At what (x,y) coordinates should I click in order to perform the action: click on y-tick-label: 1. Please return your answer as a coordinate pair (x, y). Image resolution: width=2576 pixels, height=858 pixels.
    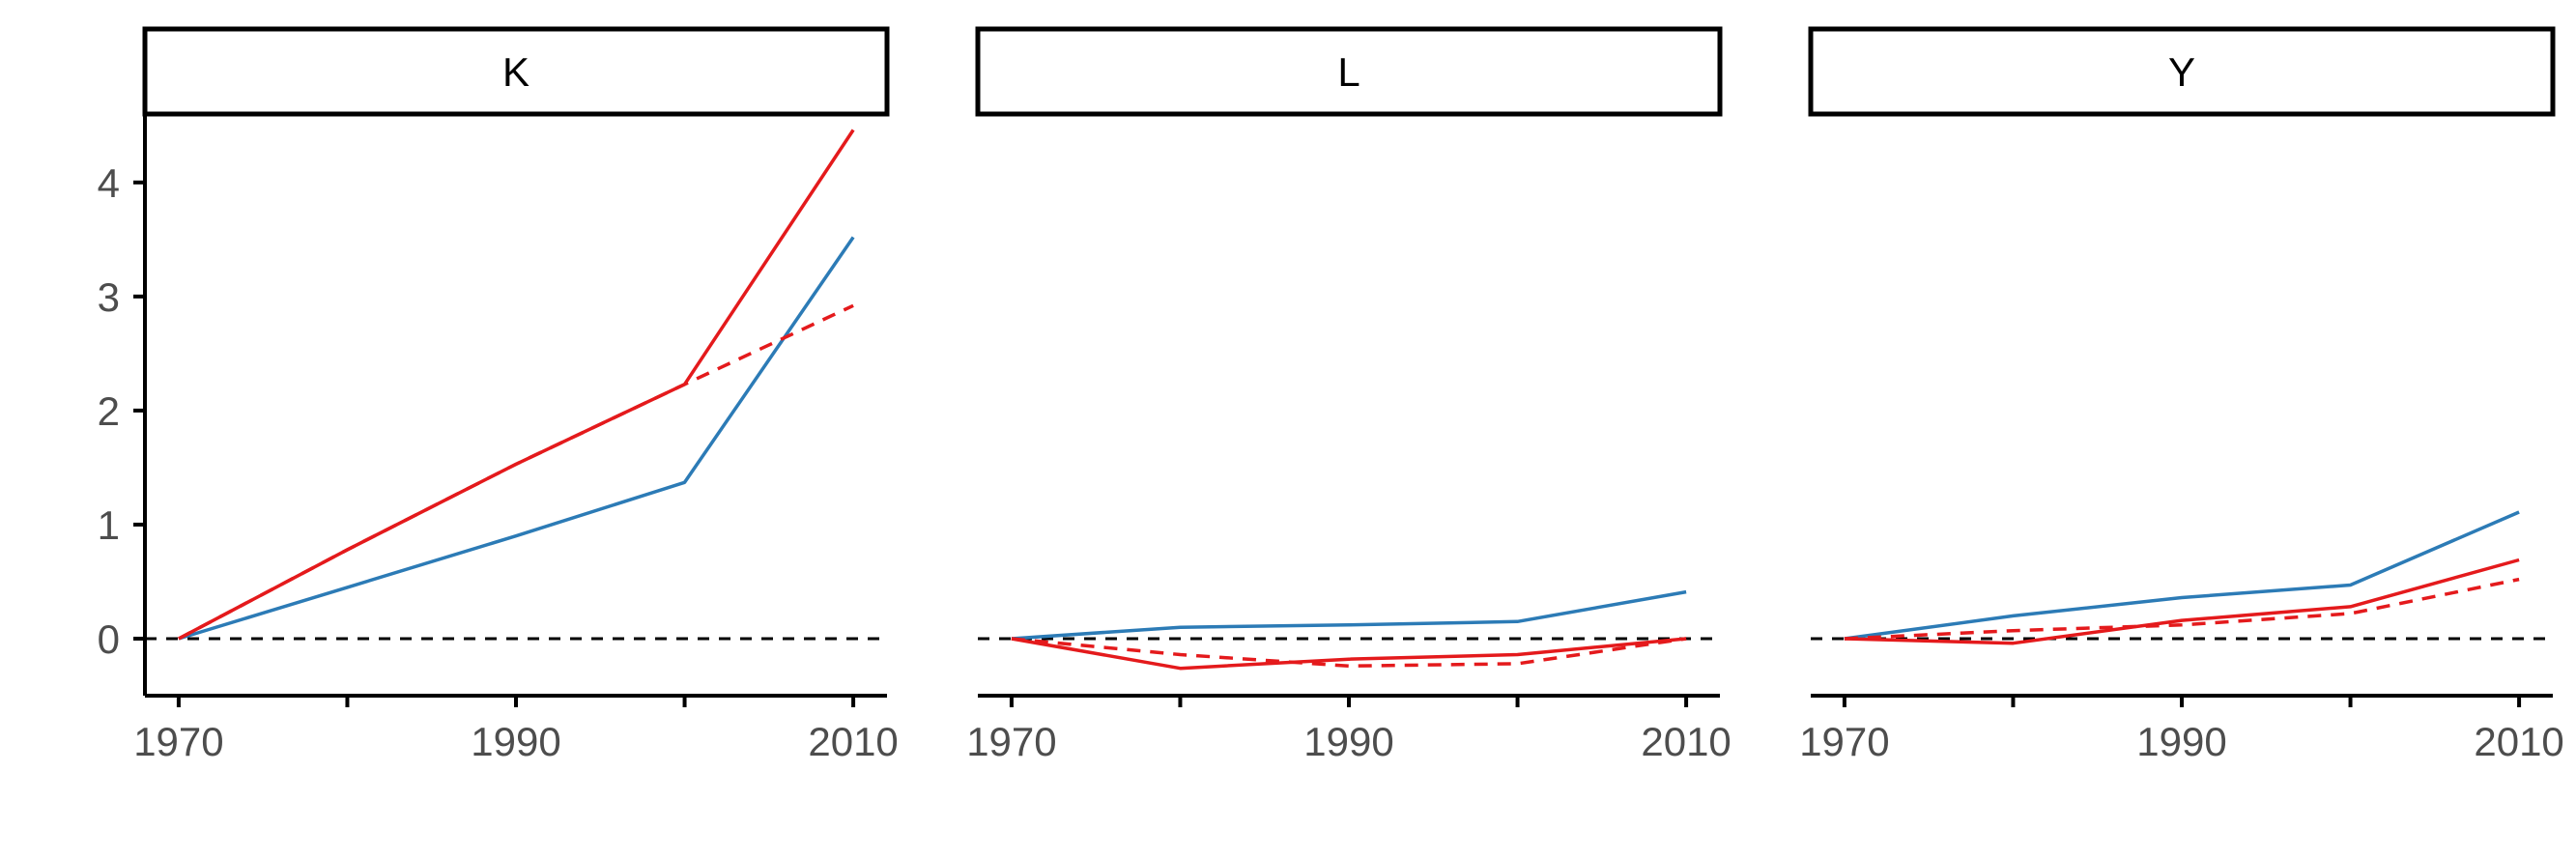
    Looking at the image, I should click on (109, 525).